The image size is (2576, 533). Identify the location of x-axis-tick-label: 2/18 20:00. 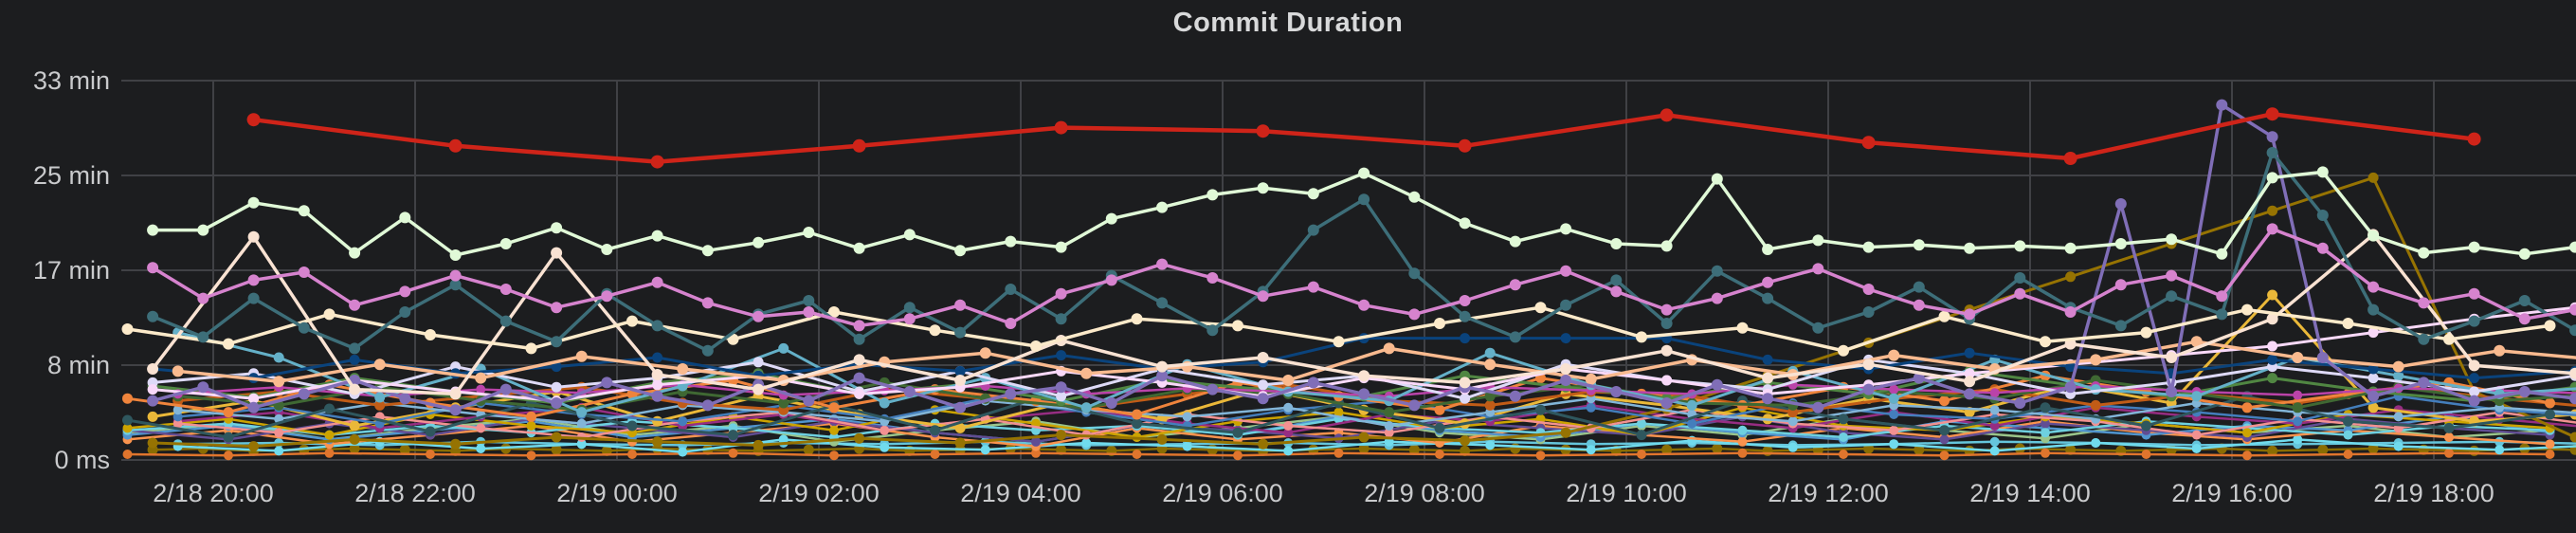
(213, 493).